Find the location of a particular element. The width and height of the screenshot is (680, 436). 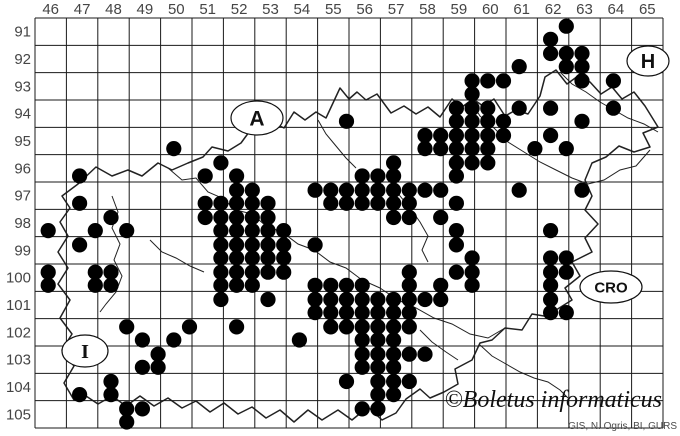

grid-col-label: 60 is located at coordinates (490, 9).